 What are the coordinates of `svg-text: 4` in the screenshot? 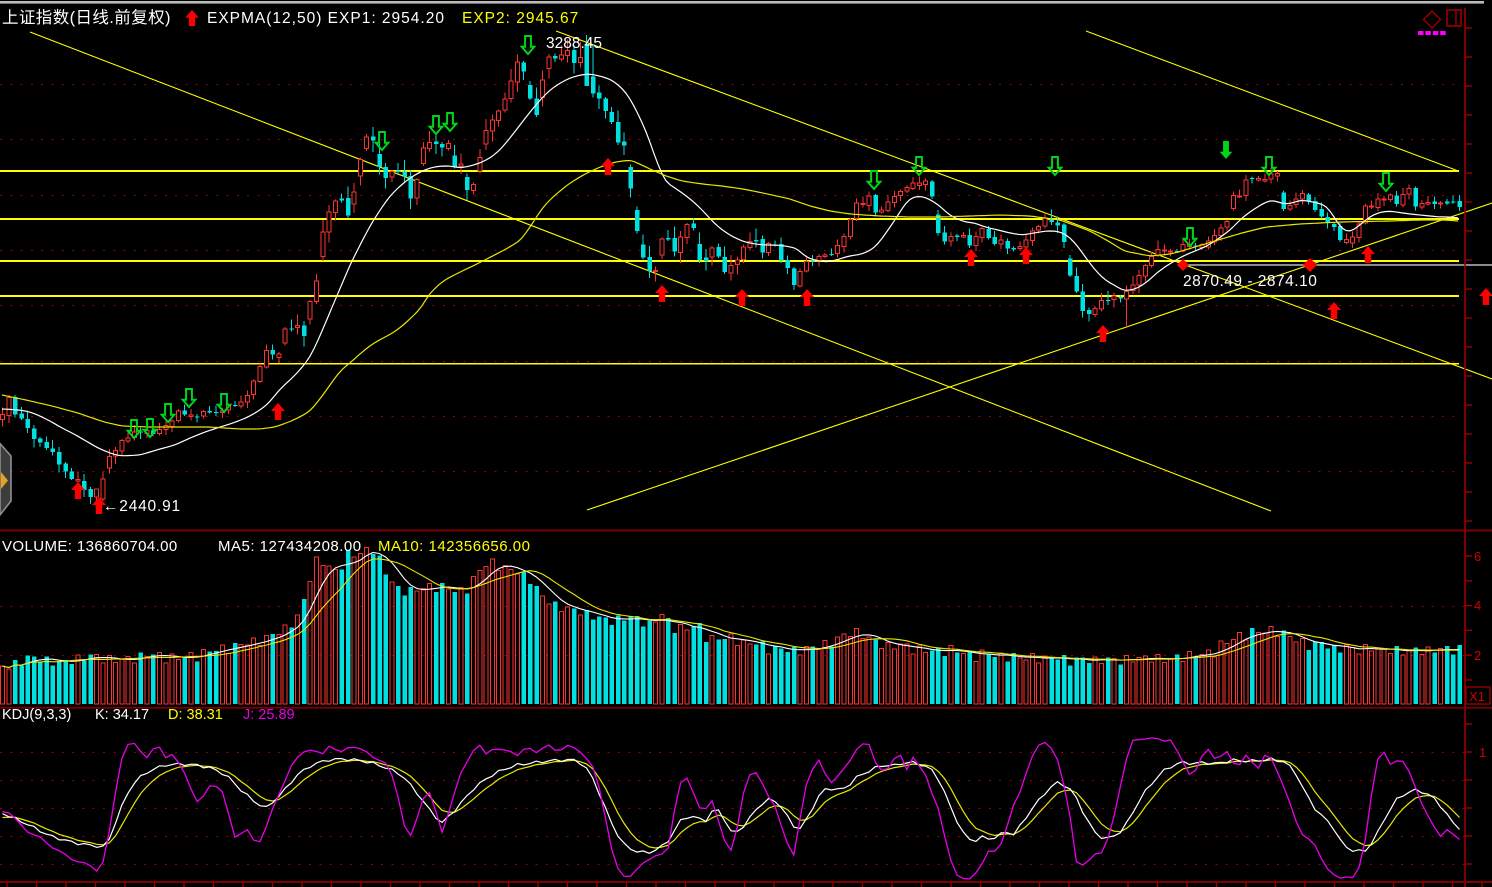 It's located at (1477, 605).